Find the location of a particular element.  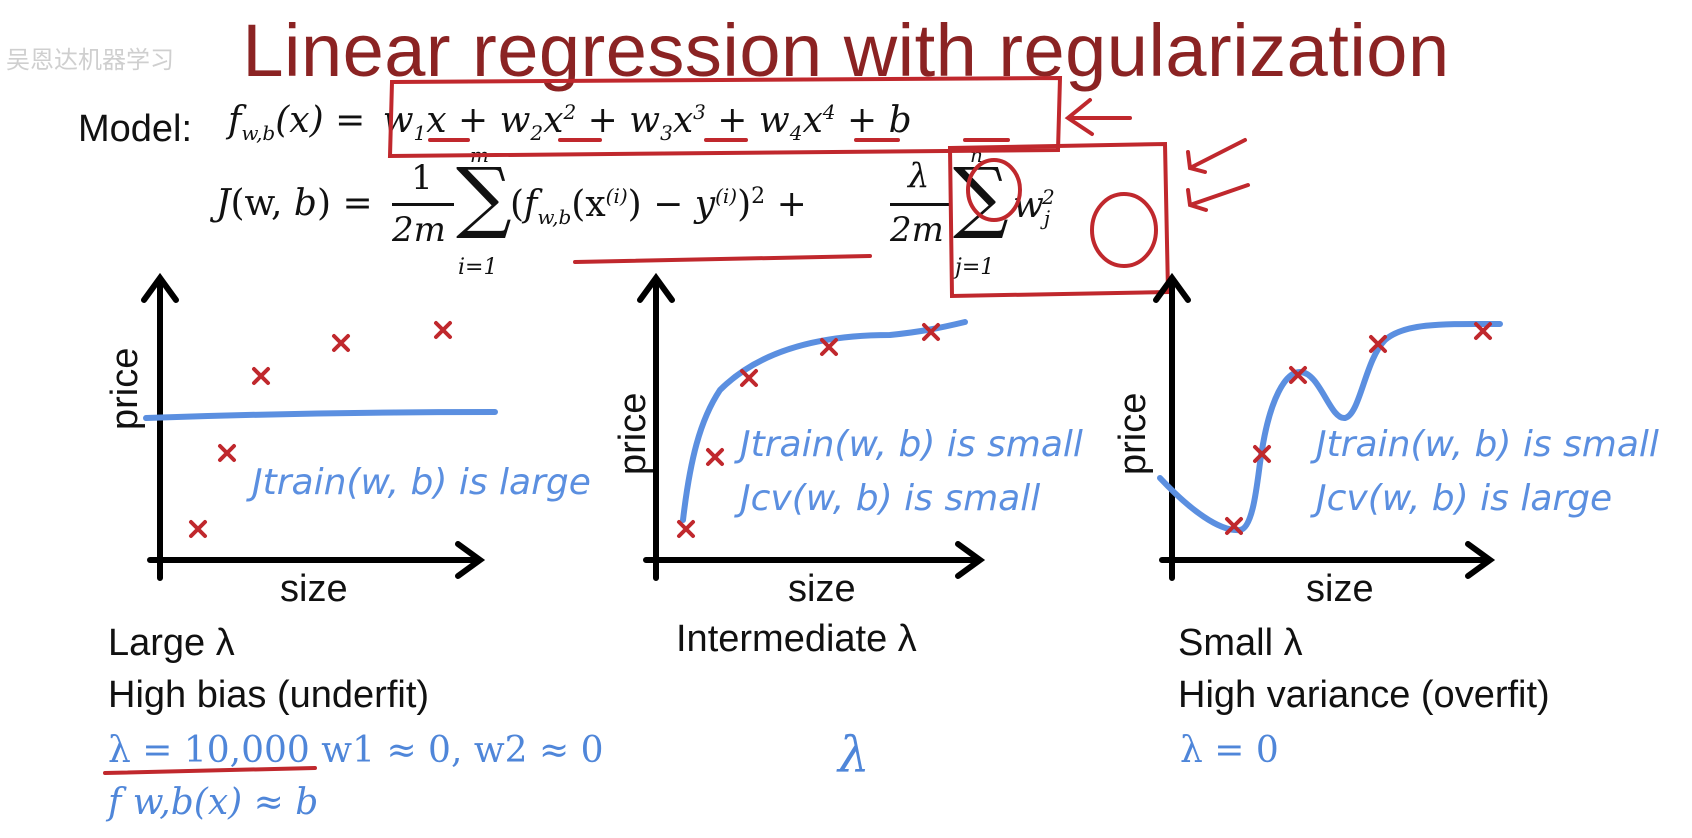

wj-circle is located at coordinates (1124, 230).